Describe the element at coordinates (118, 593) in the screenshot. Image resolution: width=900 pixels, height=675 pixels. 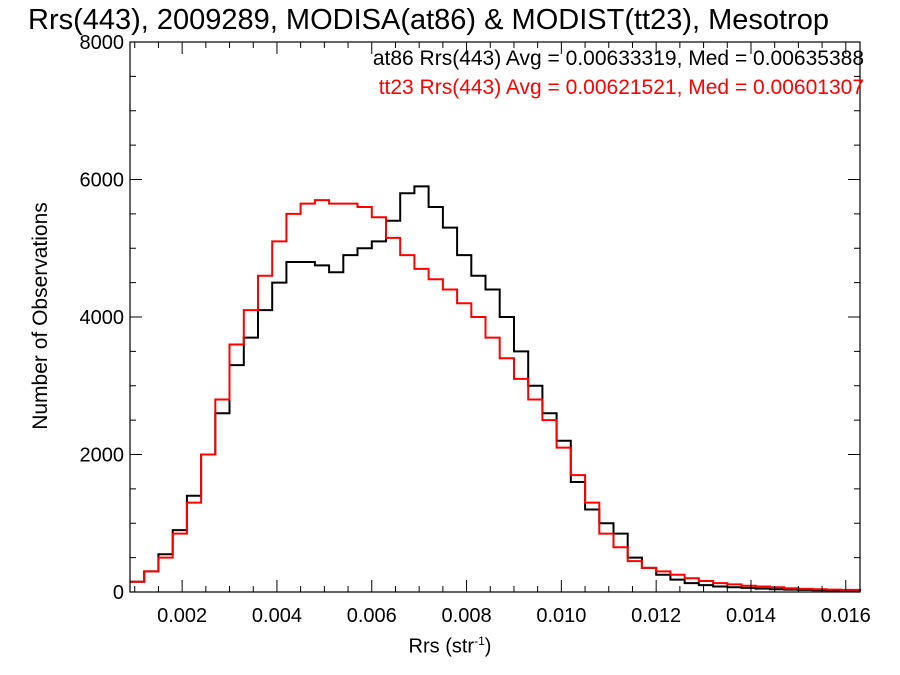
I see `y-tick-label: 0` at that location.